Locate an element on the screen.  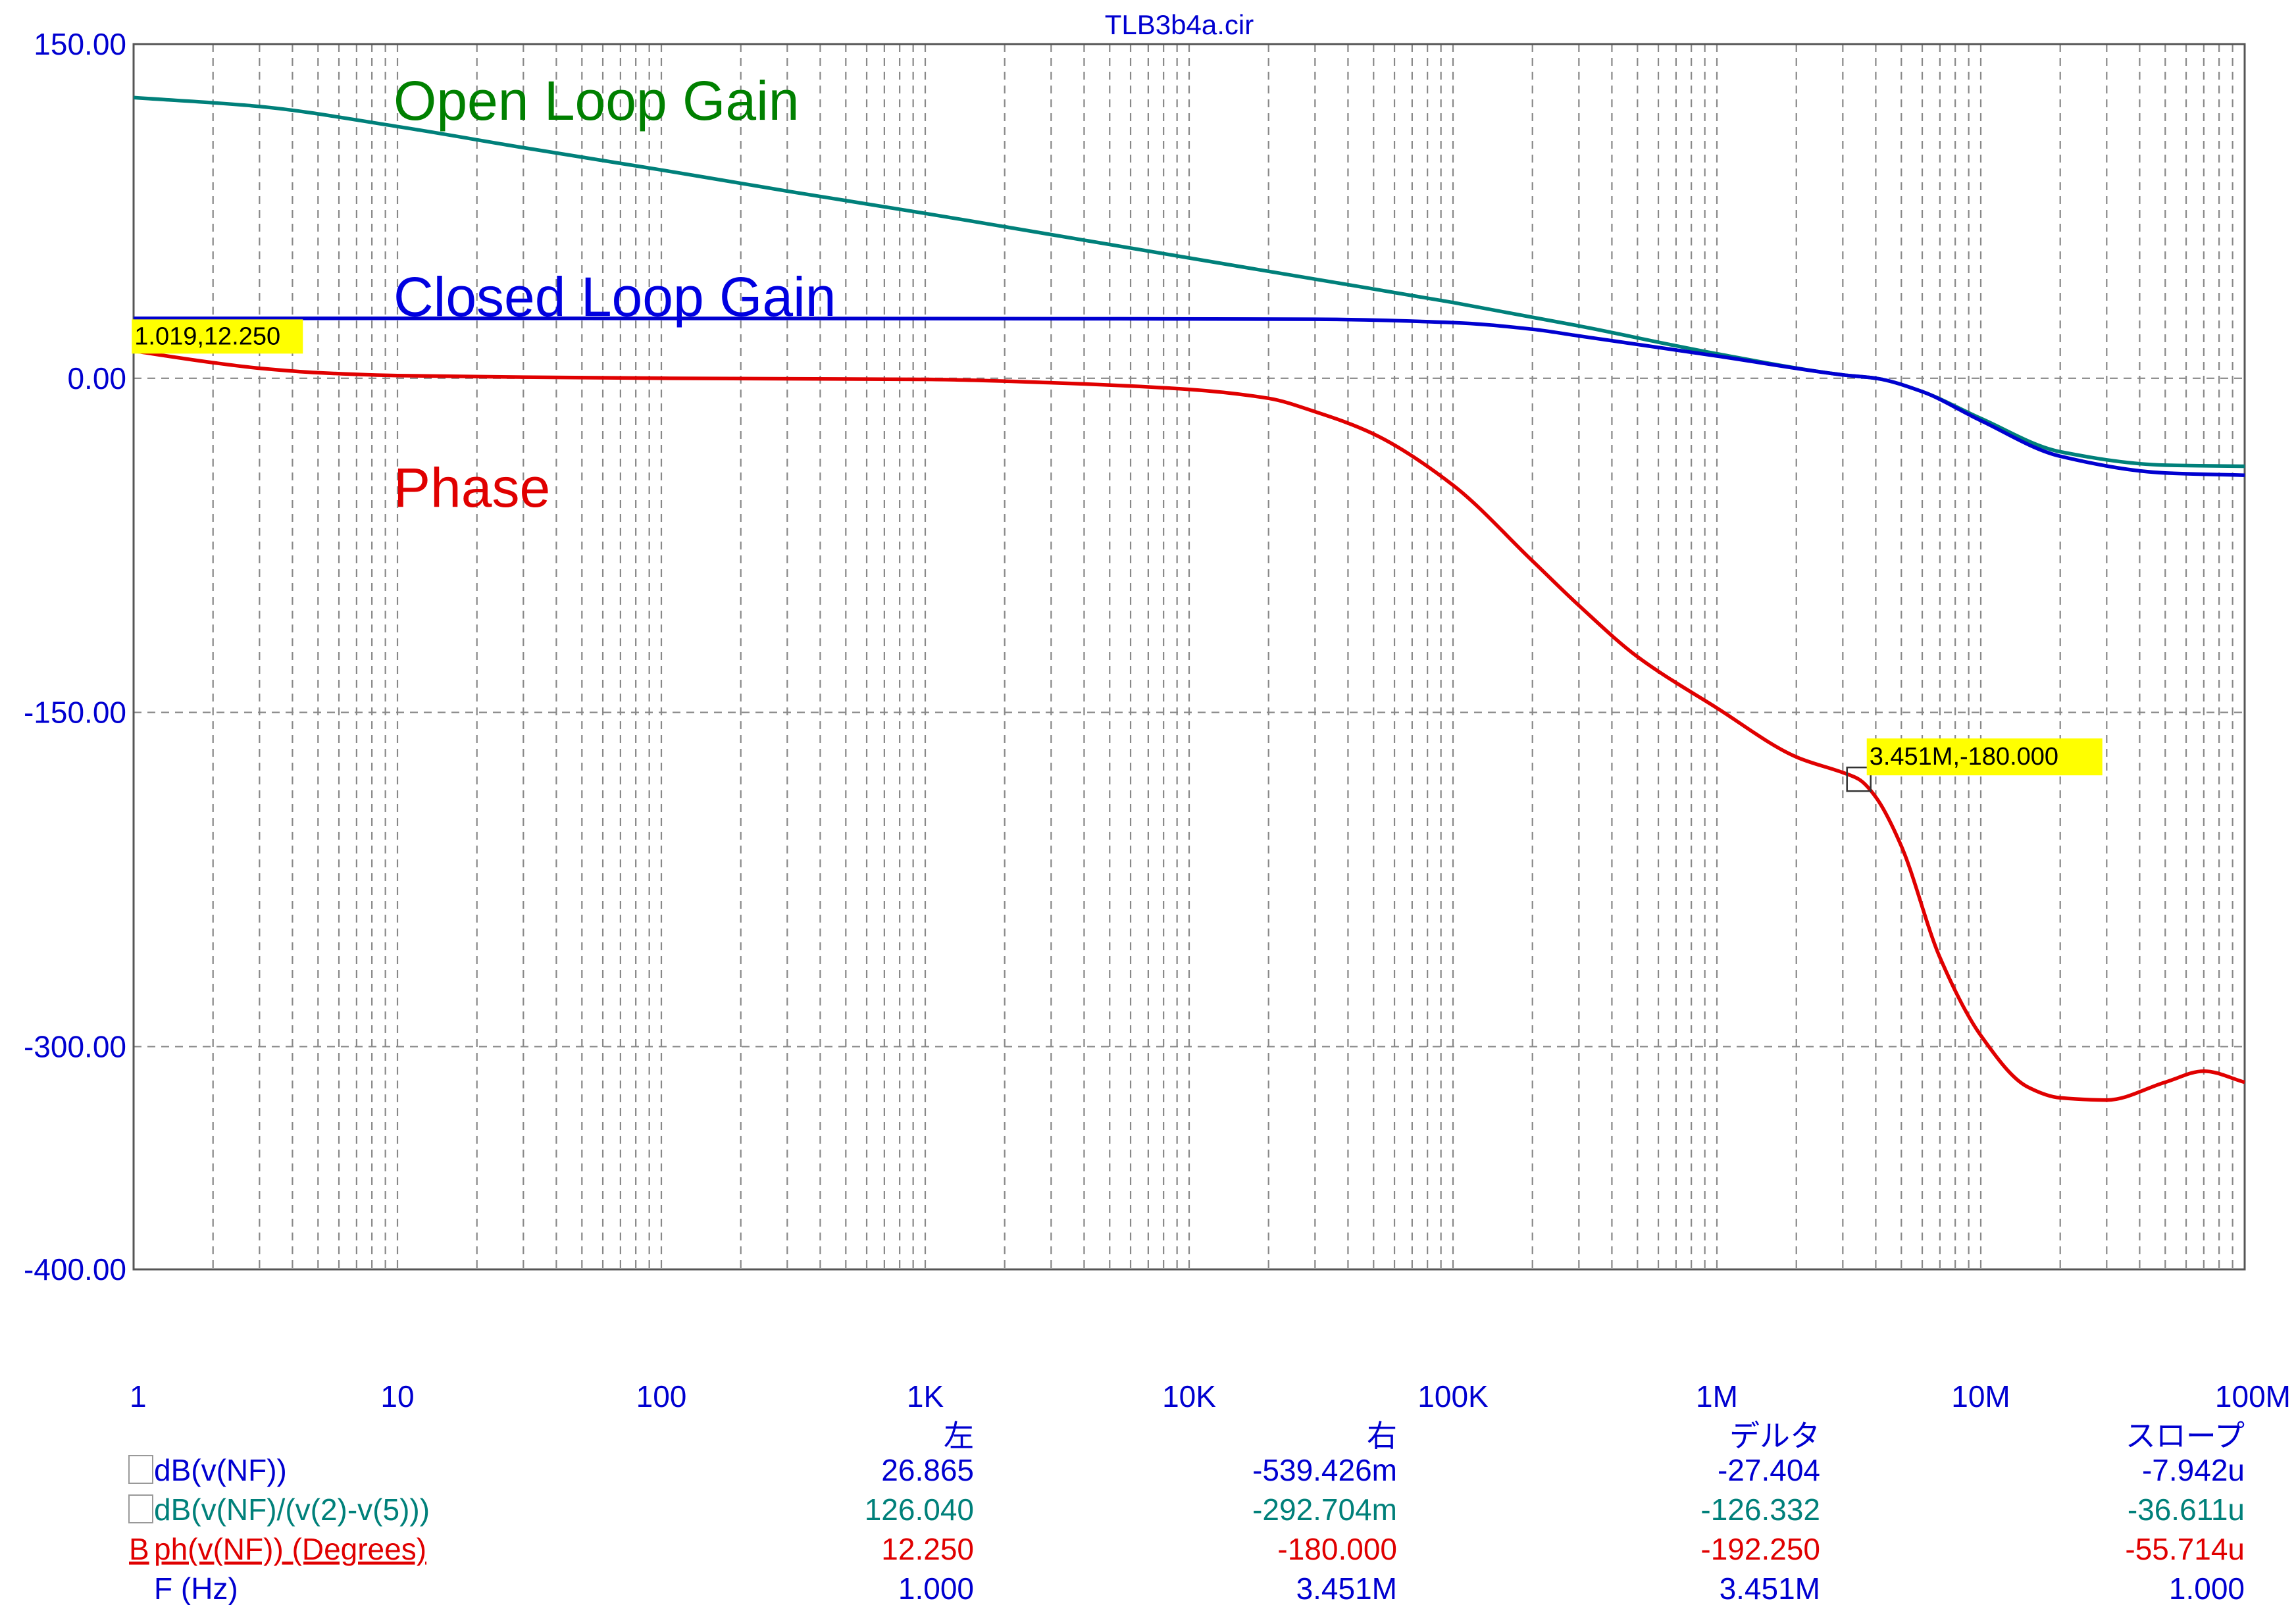
row-slope-value: -55.714u is located at coordinates (2185, 1549).